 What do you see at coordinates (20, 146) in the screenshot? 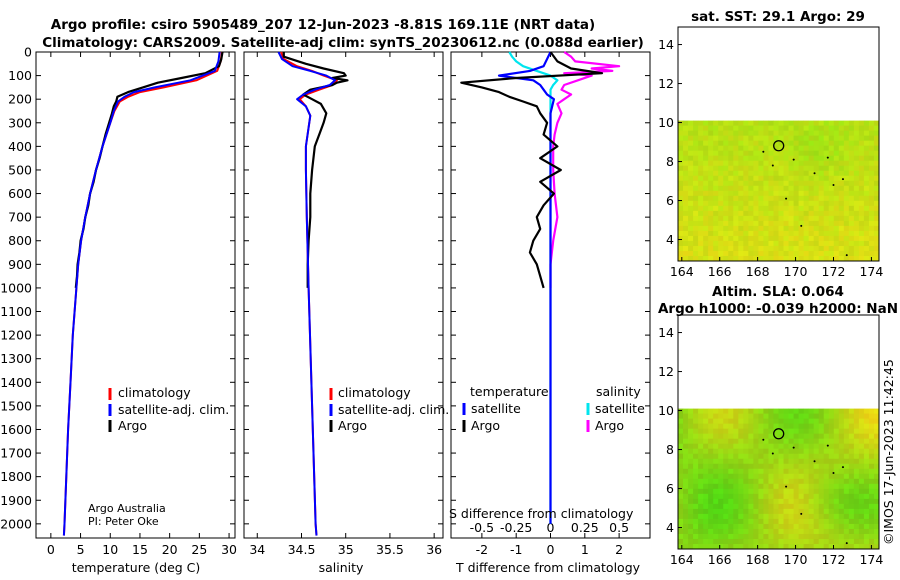
I see `temperature-ytick-label-4: 400` at bounding box center [20, 146].